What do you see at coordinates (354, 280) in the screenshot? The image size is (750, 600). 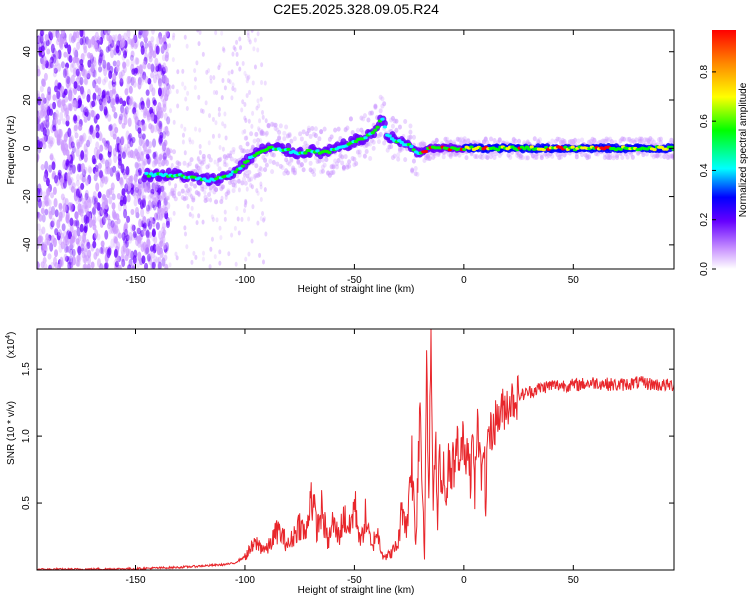 I see `spectrogram-xtick-label: -50` at bounding box center [354, 280].